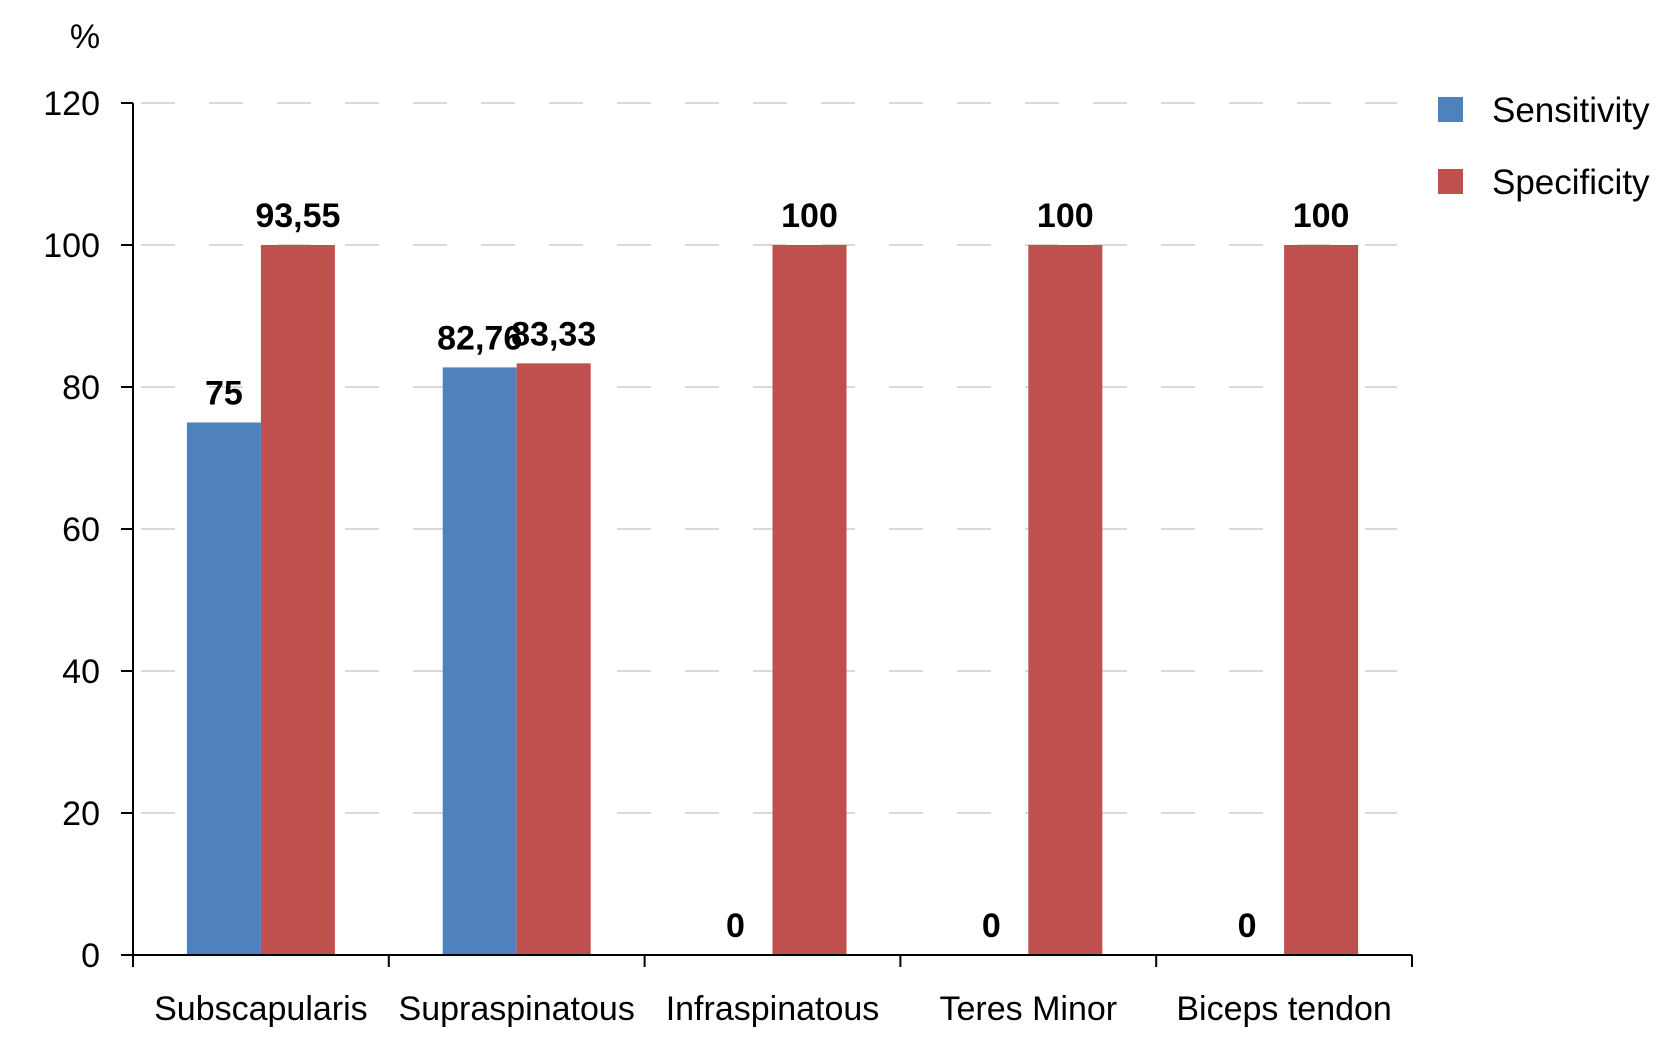  What do you see at coordinates (71, 246) in the screenshot?
I see `y-tick-label: 100` at bounding box center [71, 246].